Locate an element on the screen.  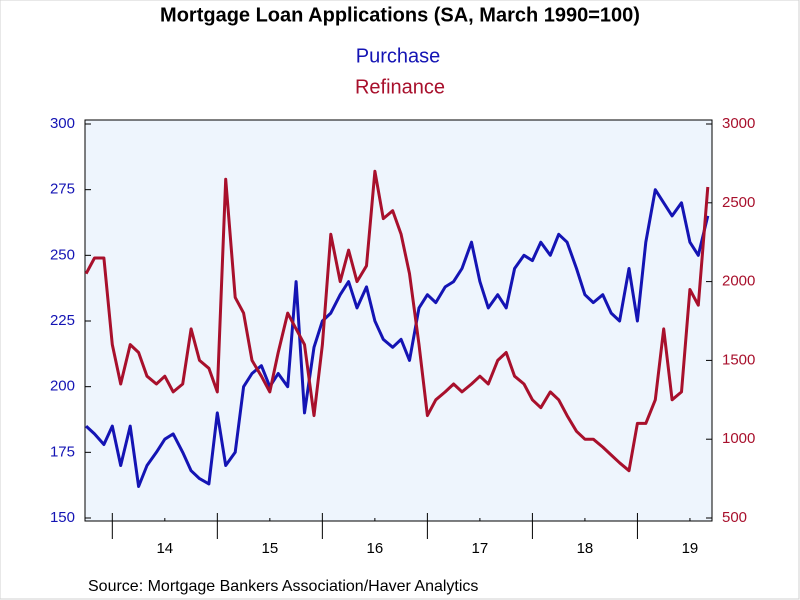
y-tick-label: 225 is located at coordinates (62, 320).